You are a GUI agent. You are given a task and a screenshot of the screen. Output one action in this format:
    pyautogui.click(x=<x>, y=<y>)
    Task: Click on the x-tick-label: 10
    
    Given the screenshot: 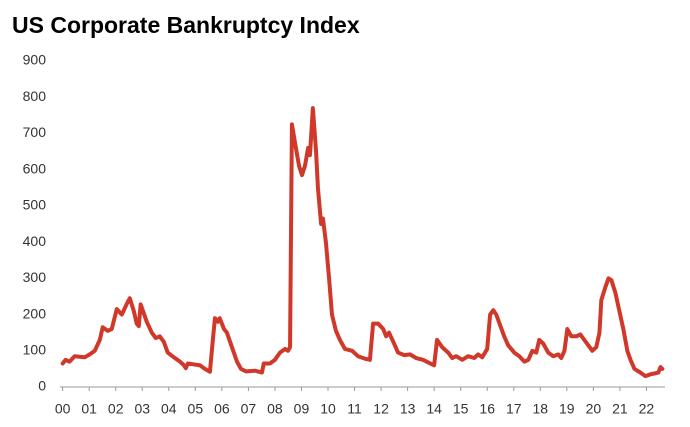 What is the action you would take?
    pyautogui.click(x=328, y=409)
    